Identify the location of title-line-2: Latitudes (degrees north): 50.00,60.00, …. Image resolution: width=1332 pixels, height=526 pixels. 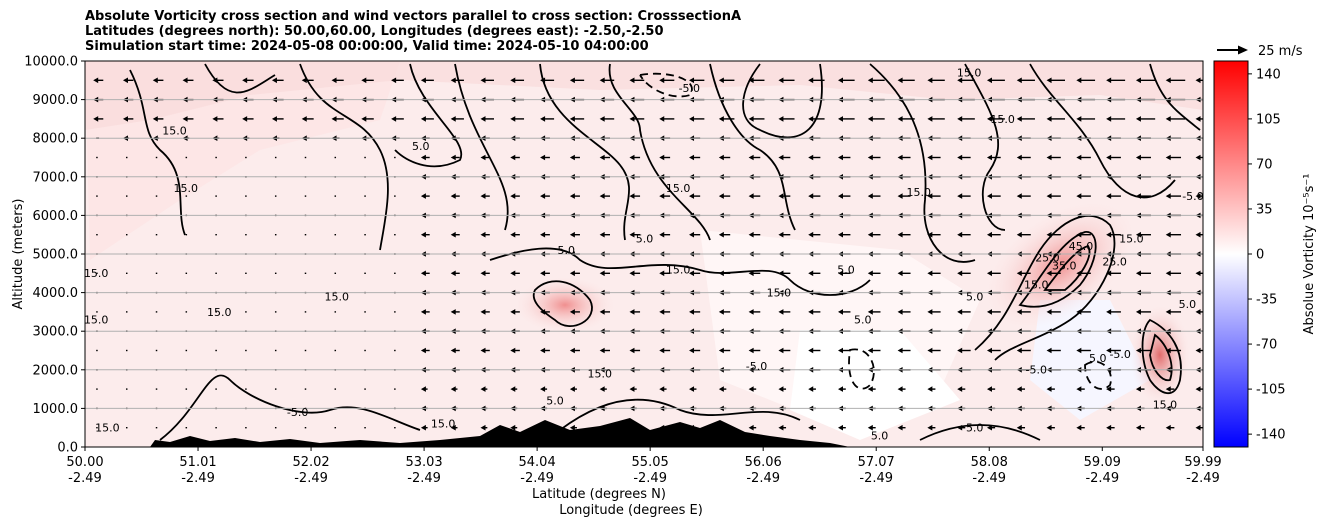
(374, 31).